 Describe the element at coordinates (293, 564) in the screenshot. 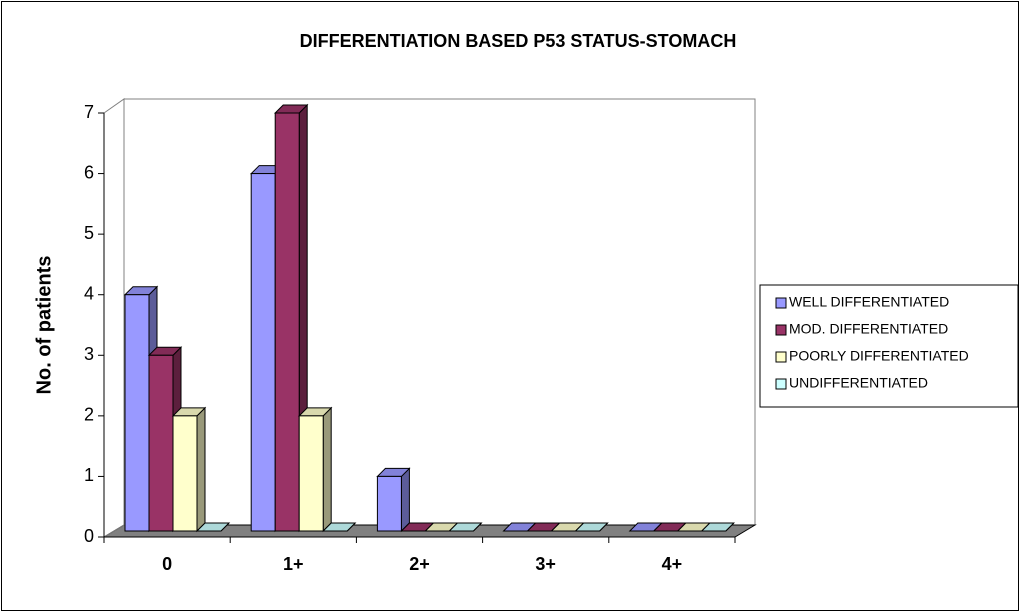

I see `x-tick-label: 1+` at that location.